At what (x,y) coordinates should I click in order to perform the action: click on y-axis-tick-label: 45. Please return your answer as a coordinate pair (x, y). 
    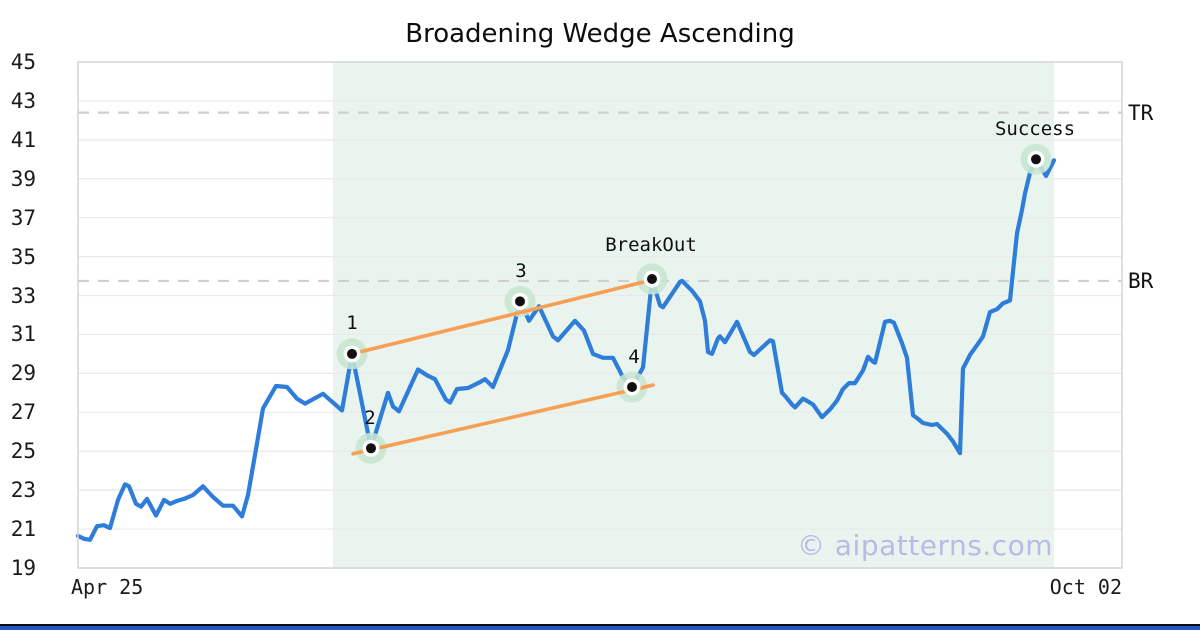
    Looking at the image, I should click on (23, 62).